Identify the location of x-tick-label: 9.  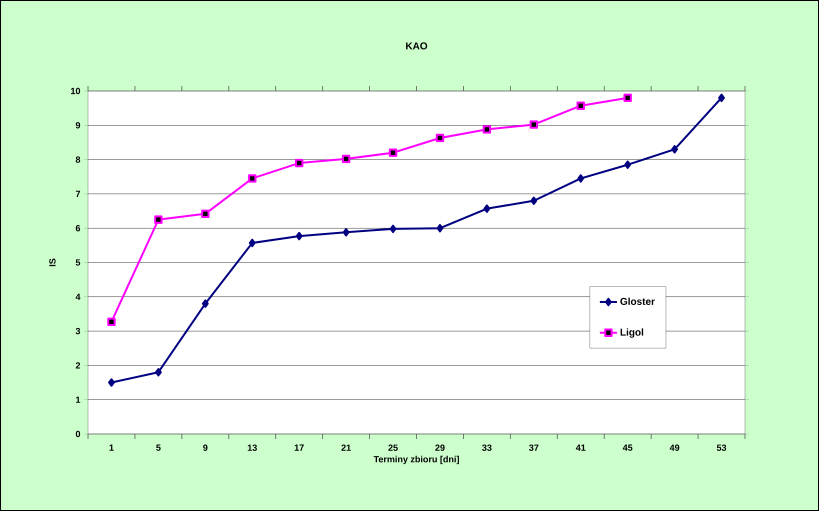
(205, 447).